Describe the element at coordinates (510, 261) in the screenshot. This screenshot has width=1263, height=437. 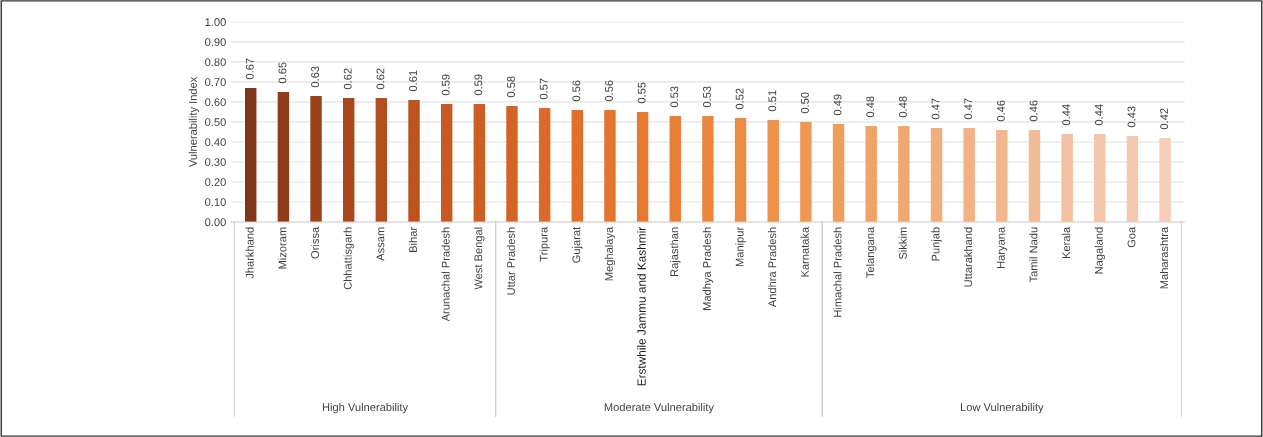
I see `x-tick-label: Uttar Pradesh` at that location.